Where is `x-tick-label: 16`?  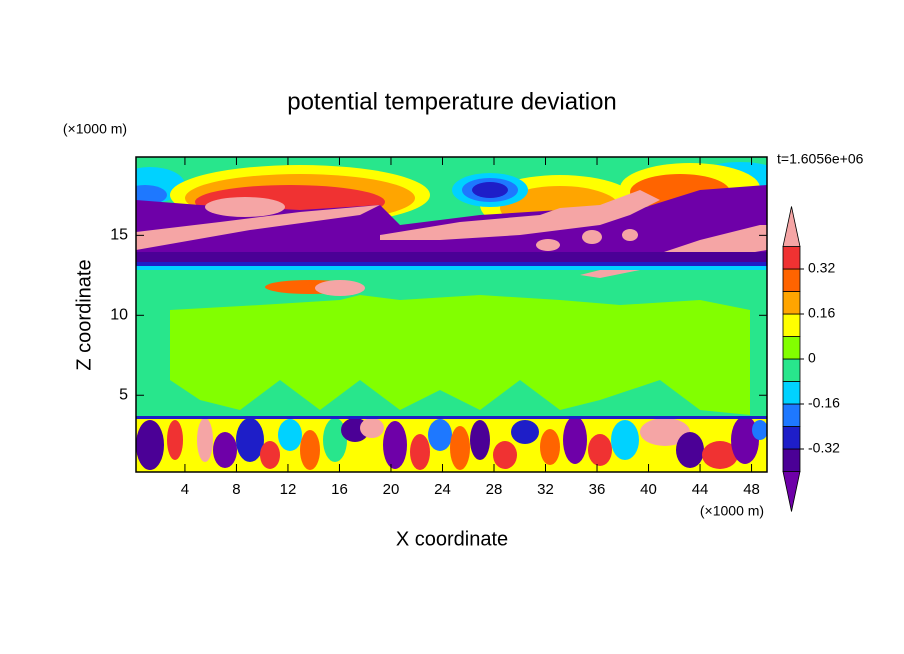
x-tick-label: 16 is located at coordinates (339, 489).